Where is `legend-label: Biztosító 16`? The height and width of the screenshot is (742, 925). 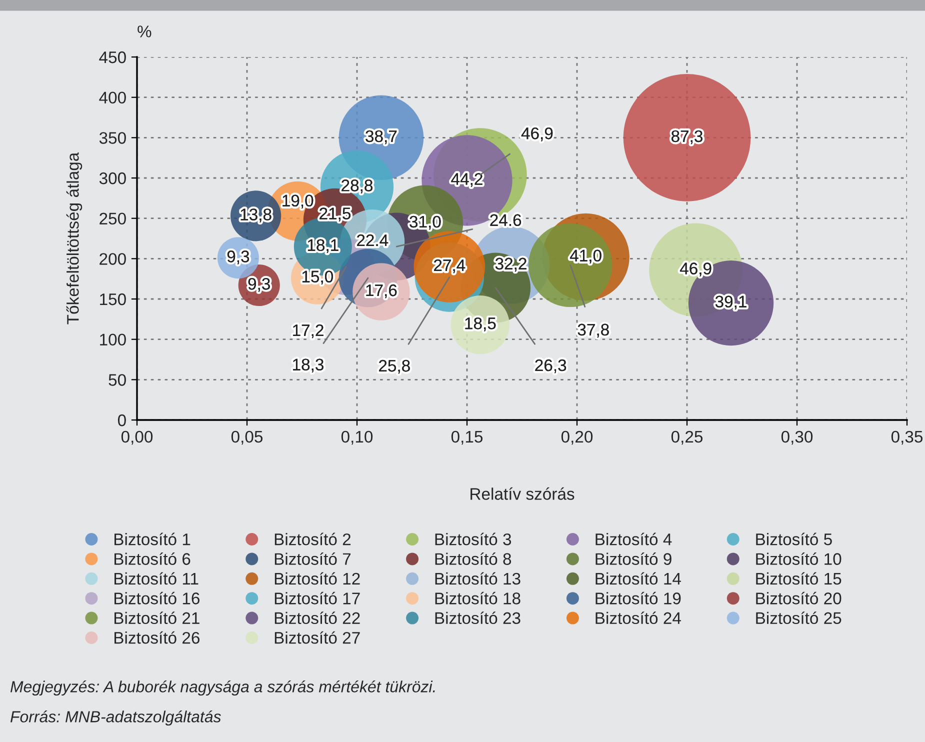 legend-label: Biztosító 16 is located at coordinates (157, 598).